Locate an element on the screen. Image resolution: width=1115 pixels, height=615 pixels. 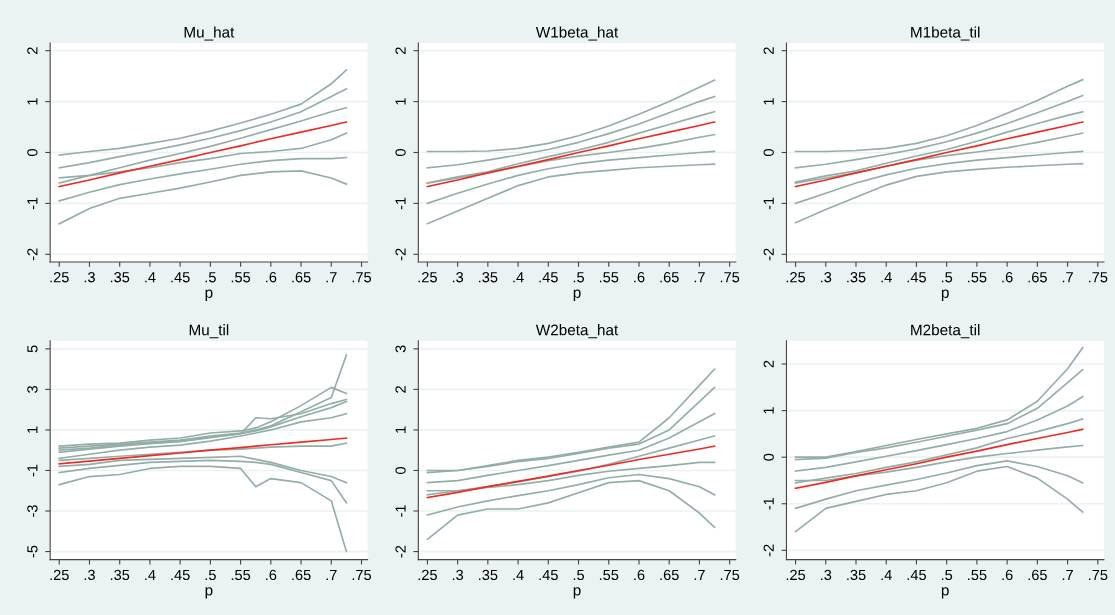
y-tick-label: 5 is located at coordinates (32, 349).